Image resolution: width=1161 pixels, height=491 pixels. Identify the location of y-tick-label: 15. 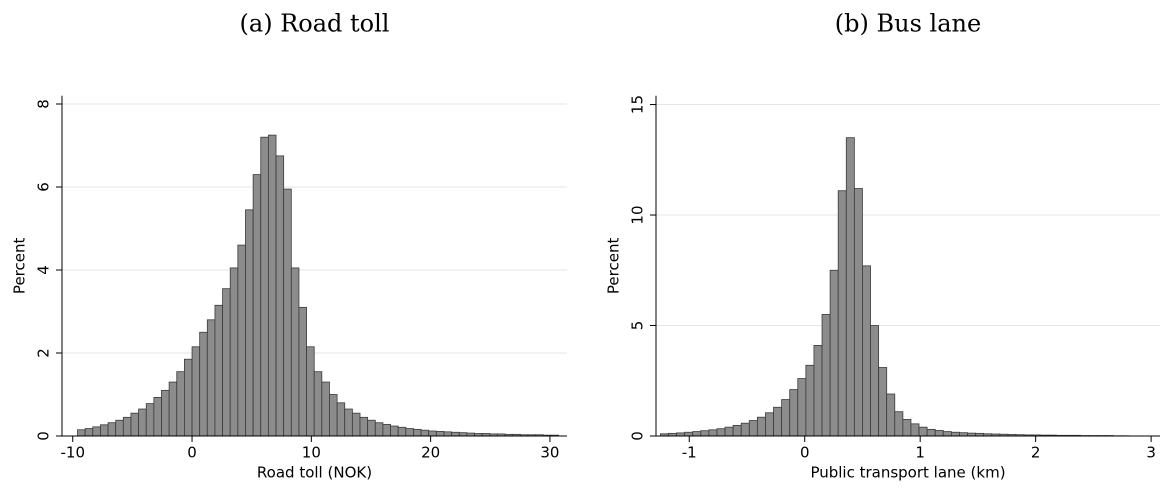
(638, 104).